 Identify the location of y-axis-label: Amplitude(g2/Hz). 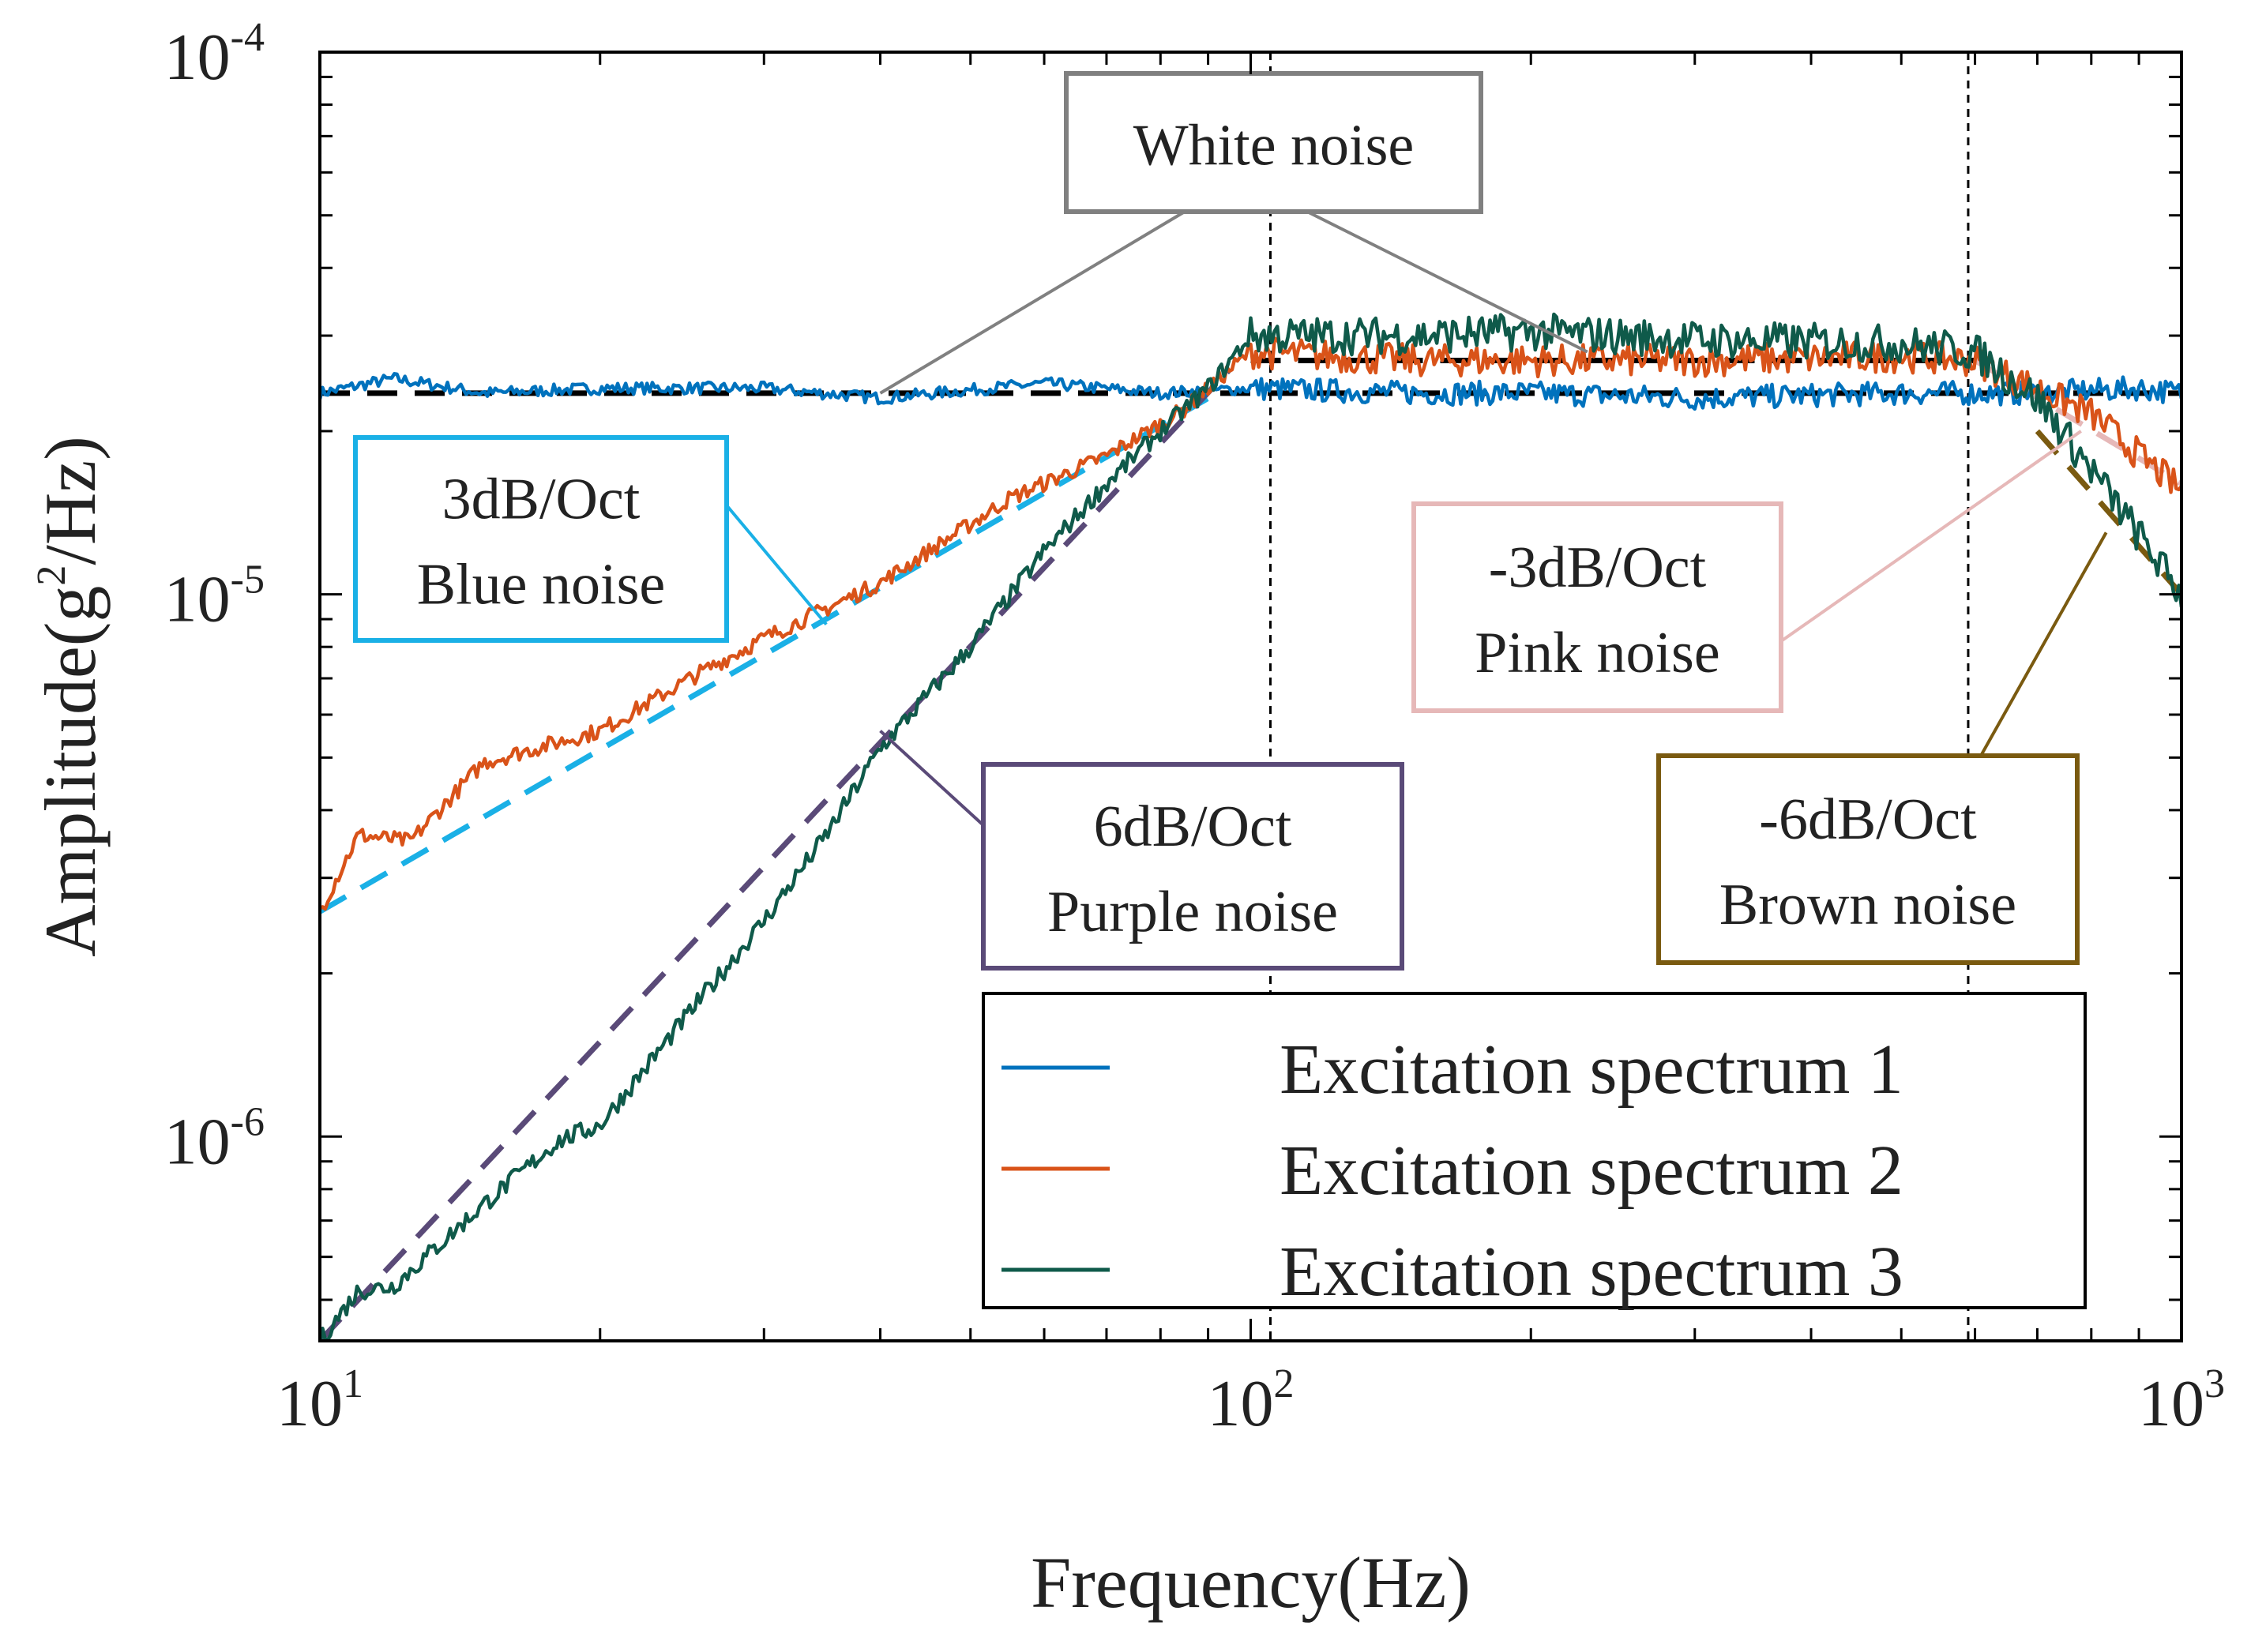
(70, 696).